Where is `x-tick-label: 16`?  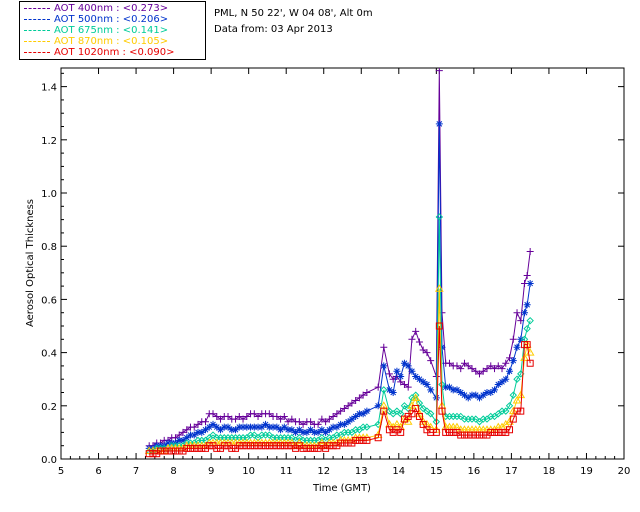 x-tick-label: 16 is located at coordinates (473, 471).